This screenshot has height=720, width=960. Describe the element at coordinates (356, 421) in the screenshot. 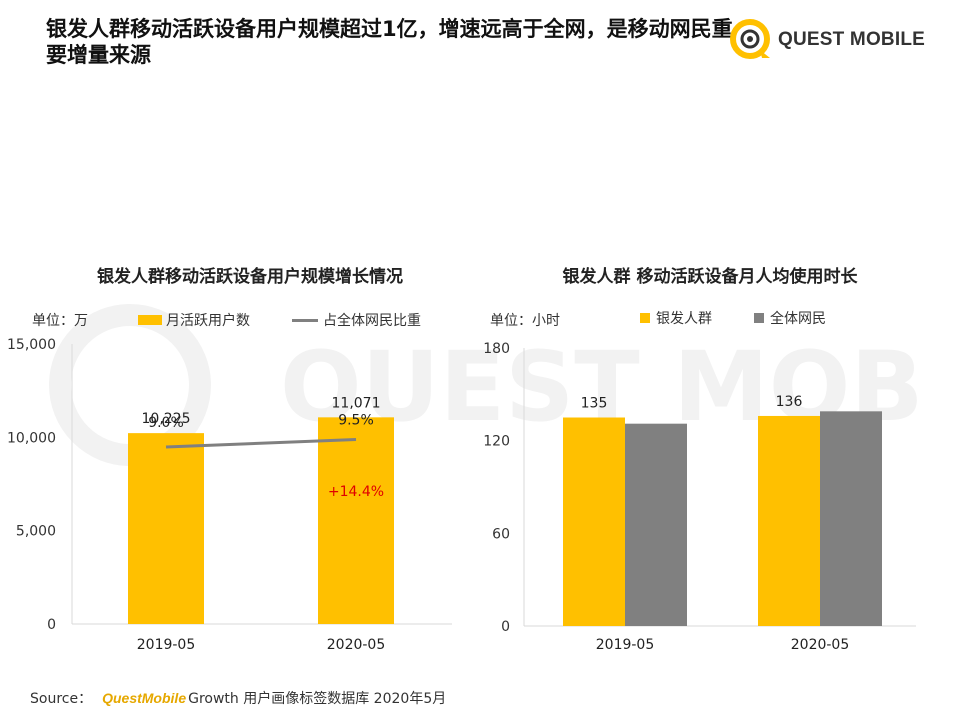

I see `ratio-value-label: 9.5%` at that location.